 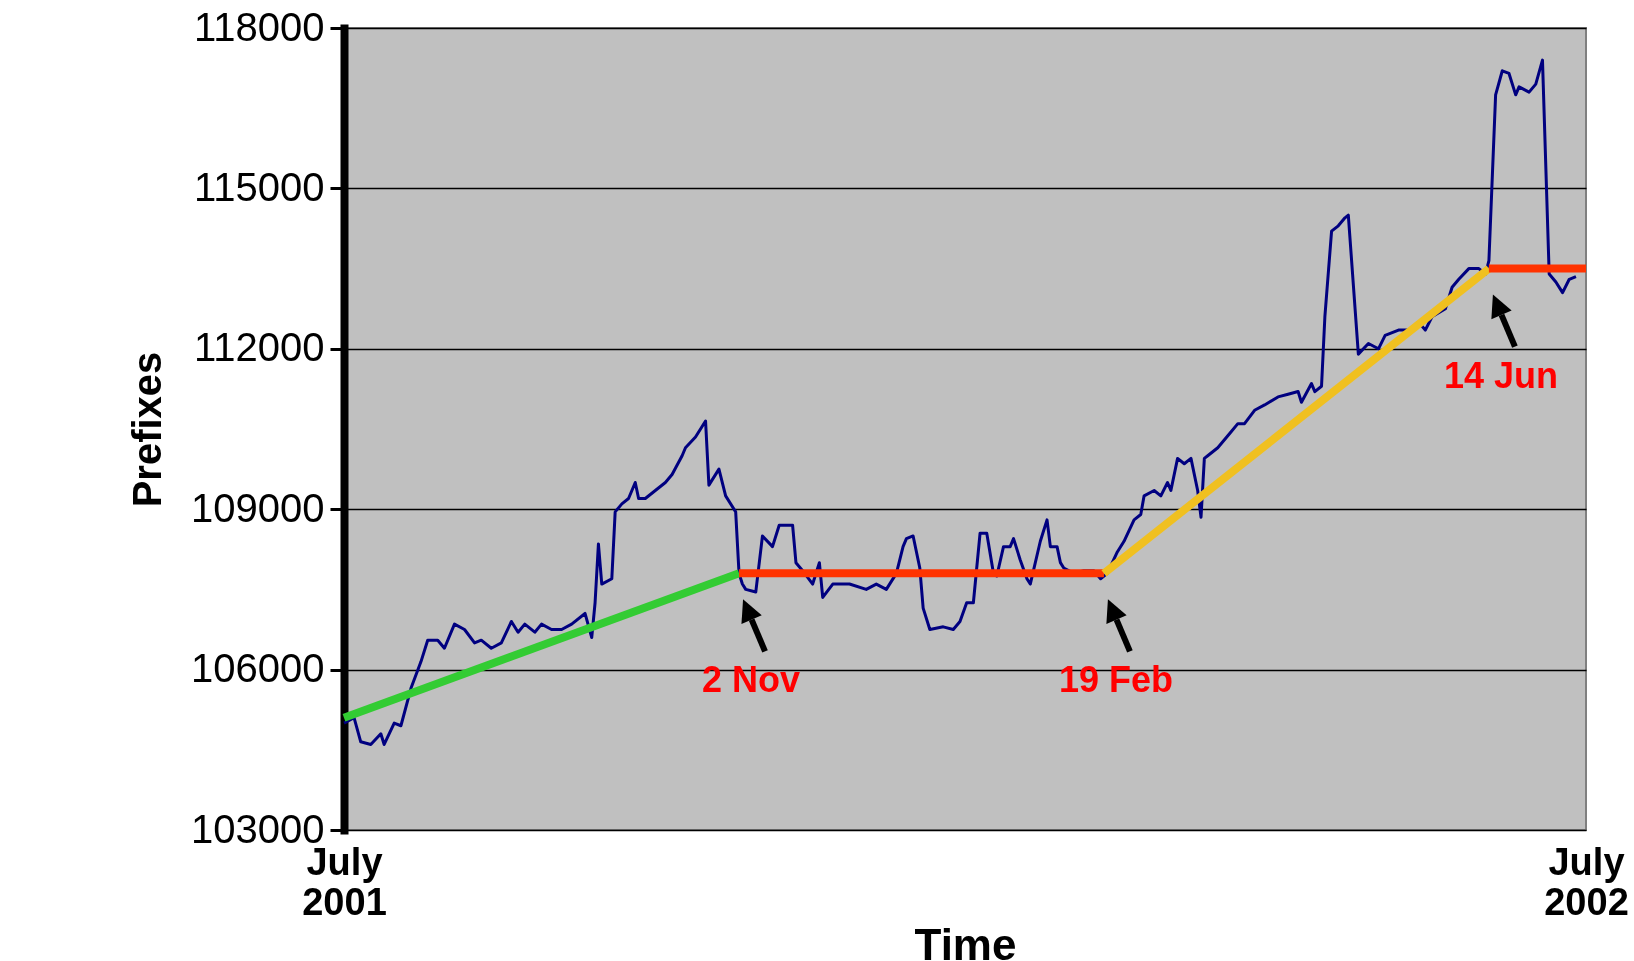 I want to click on y-tick-label: 112000, so click(x=259, y=347).